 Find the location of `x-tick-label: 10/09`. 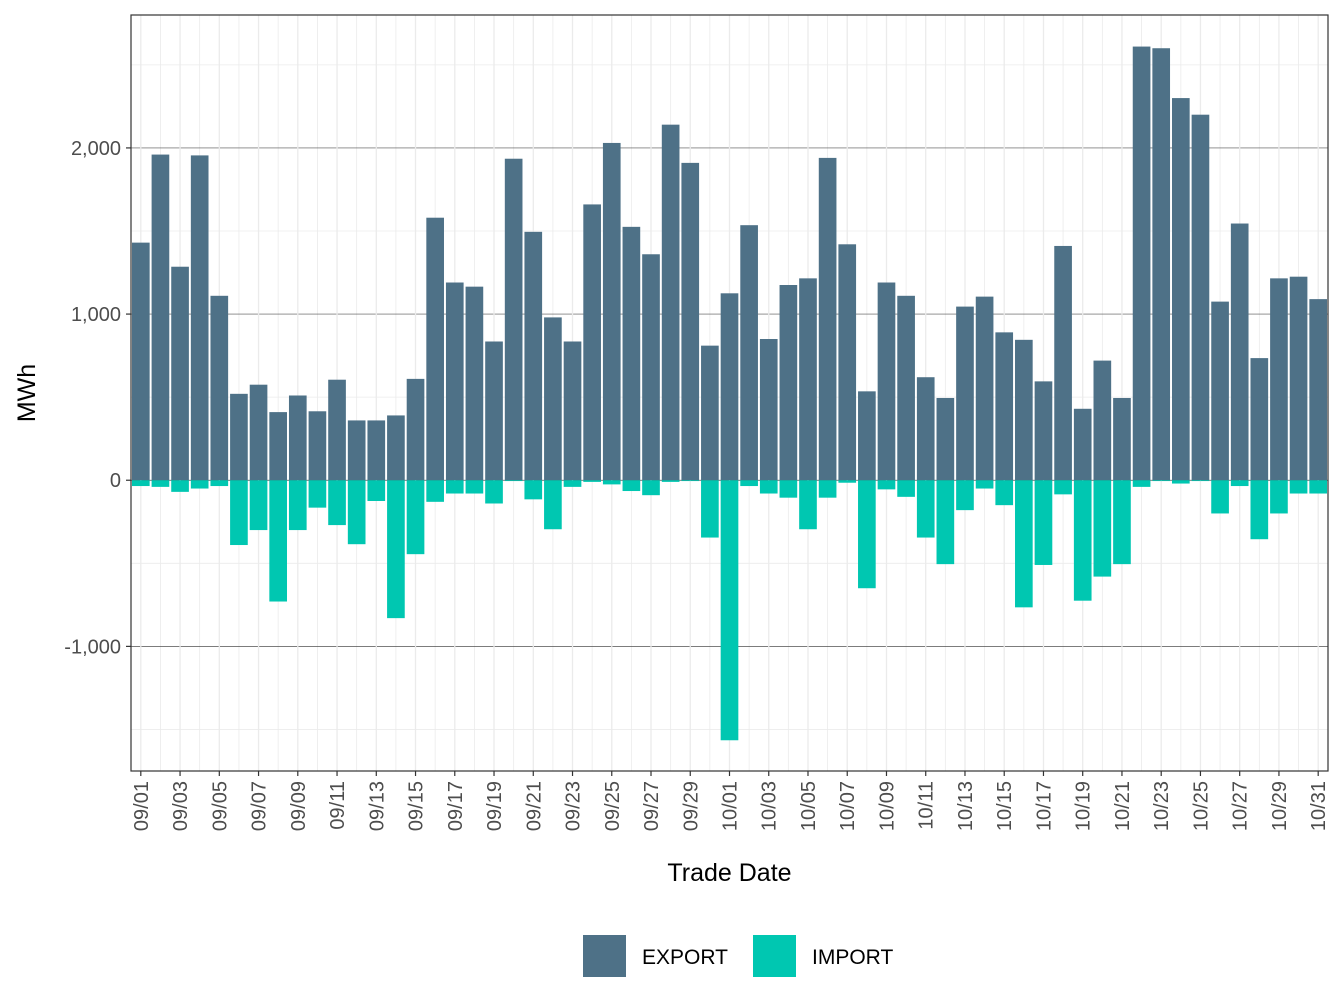

x-tick-label: 10/09 is located at coordinates (887, 806).